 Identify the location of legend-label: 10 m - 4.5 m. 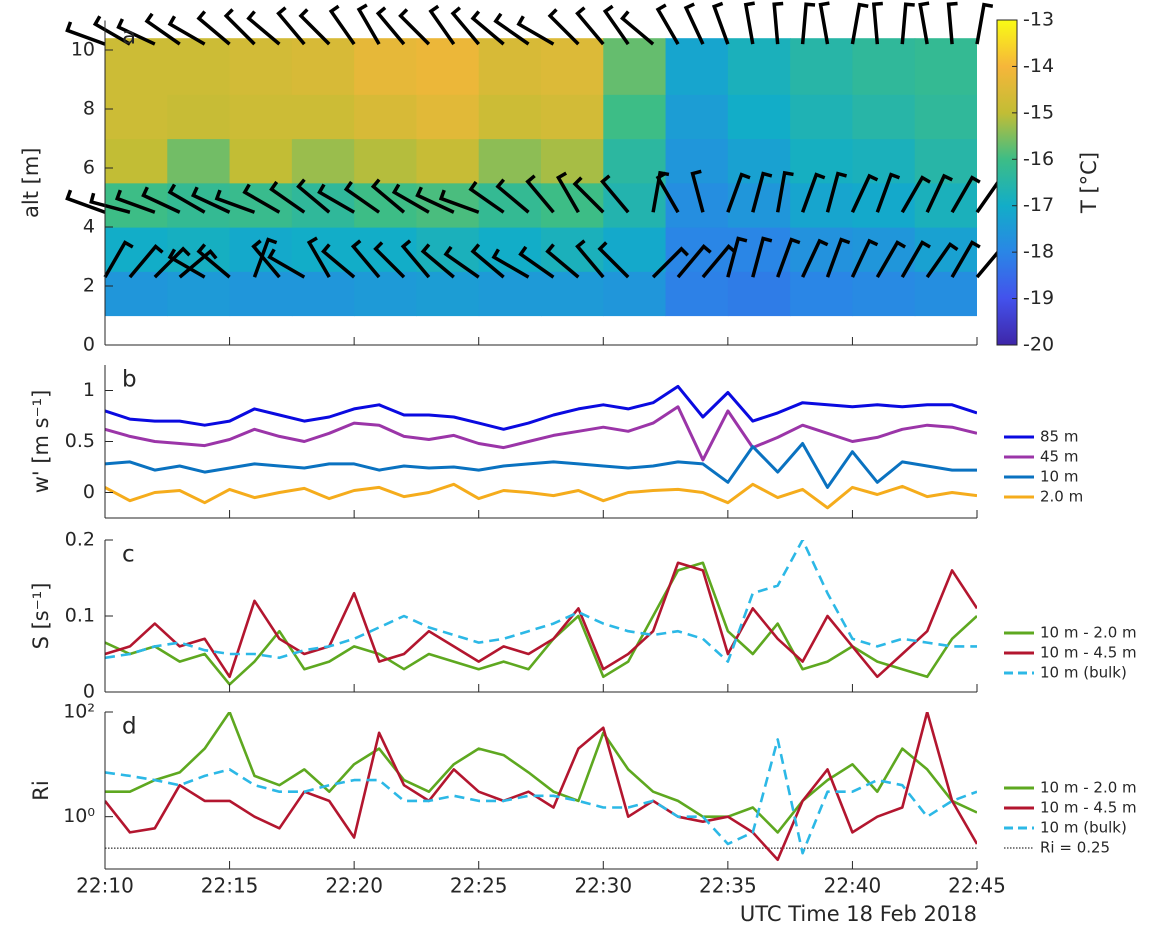
(1088, 653).